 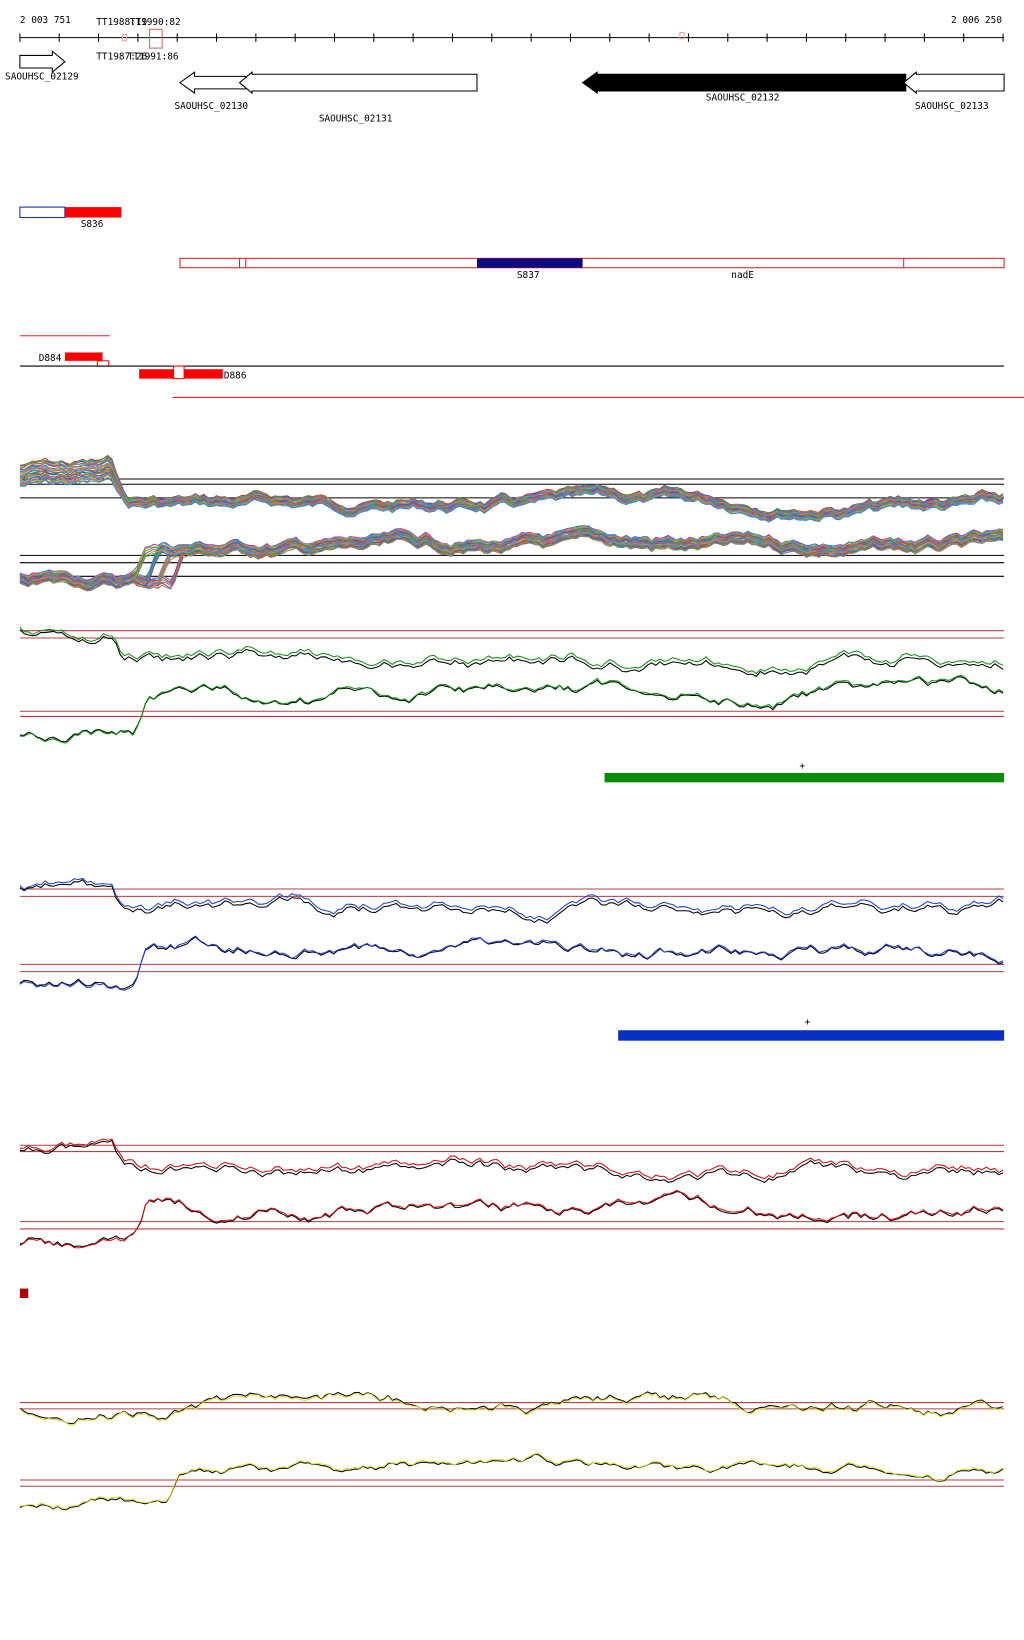 What do you see at coordinates (742, 275) in the screenshot?
I see `gene-name: nadE` at bounding box center [742, 275].